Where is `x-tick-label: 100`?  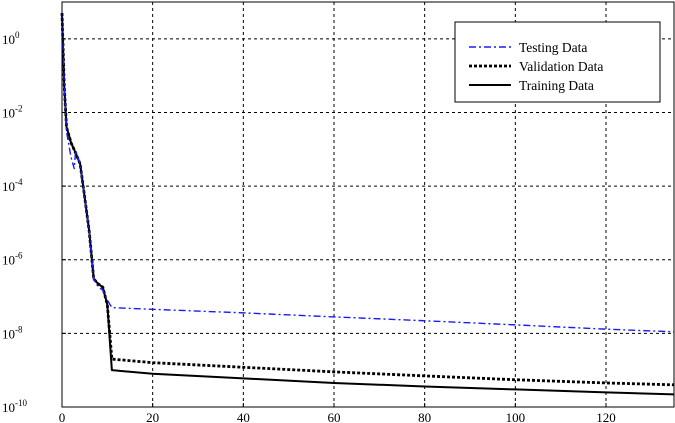
x-tick-label: 100 is located at coordinates (516, 416).